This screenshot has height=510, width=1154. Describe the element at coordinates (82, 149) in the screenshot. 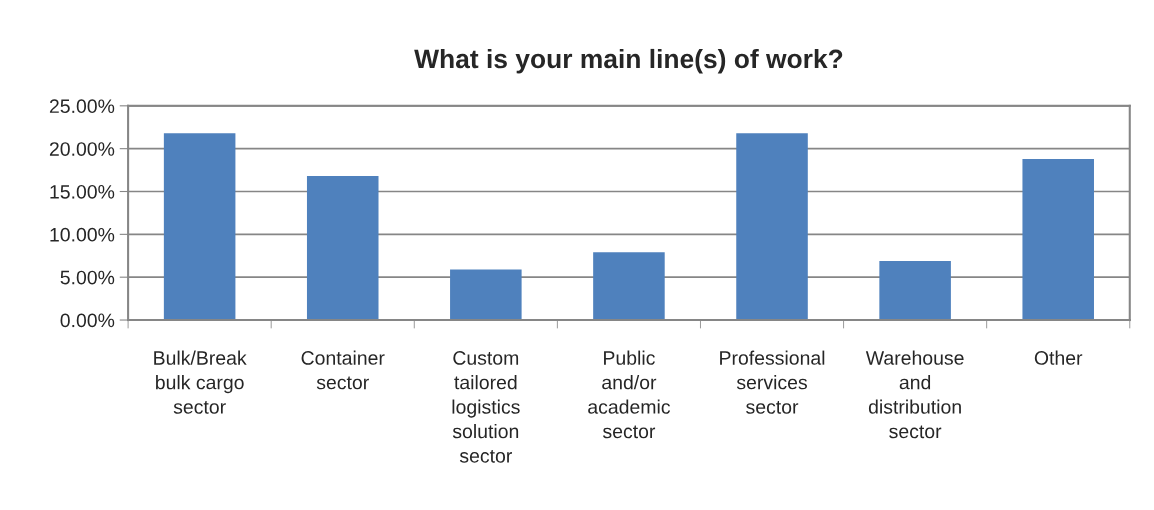

I see `y-tick-label: 20.00%` at that location.